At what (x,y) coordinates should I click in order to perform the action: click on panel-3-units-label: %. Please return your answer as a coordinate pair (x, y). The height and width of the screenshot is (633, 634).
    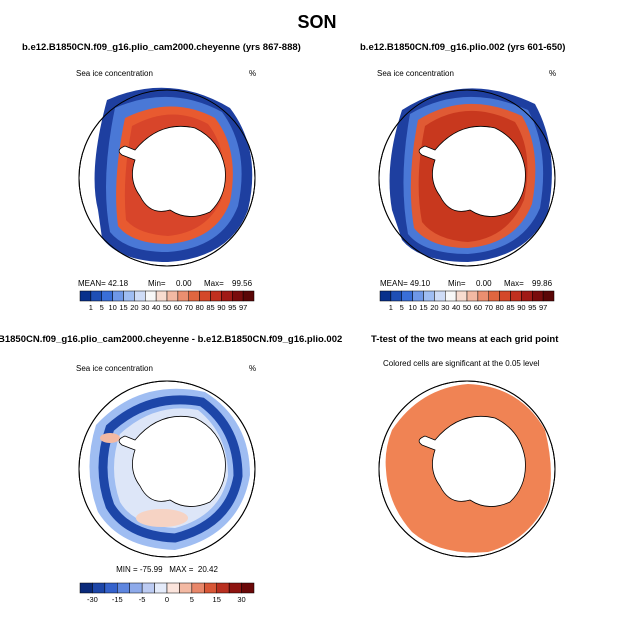
    Looking at the image, I should click on (253, 368).